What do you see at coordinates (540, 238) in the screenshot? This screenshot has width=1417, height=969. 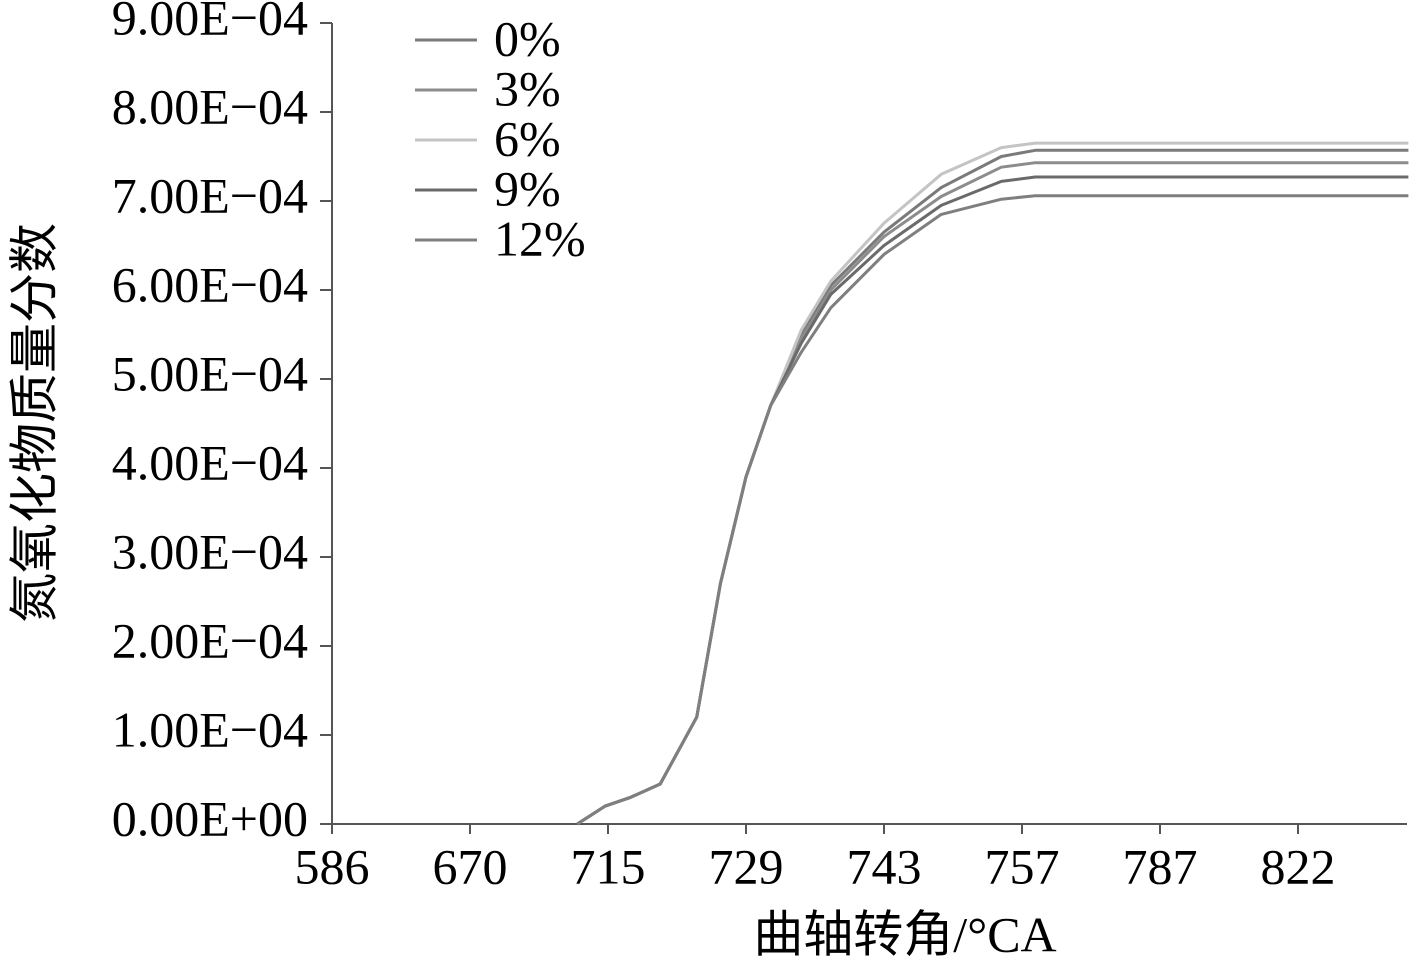 I see `legend-label: 12%` at bounding box center [540, 238].